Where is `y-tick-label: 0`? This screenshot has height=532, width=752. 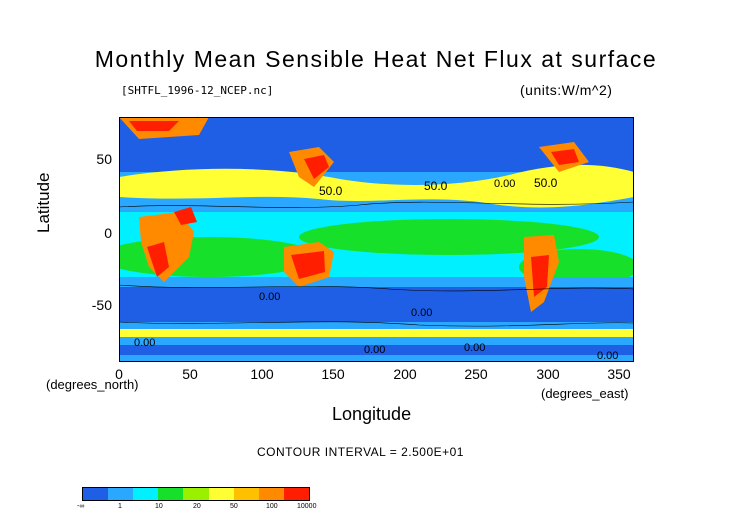
y-tick-label: 0 is located at coordinates (108, 233).